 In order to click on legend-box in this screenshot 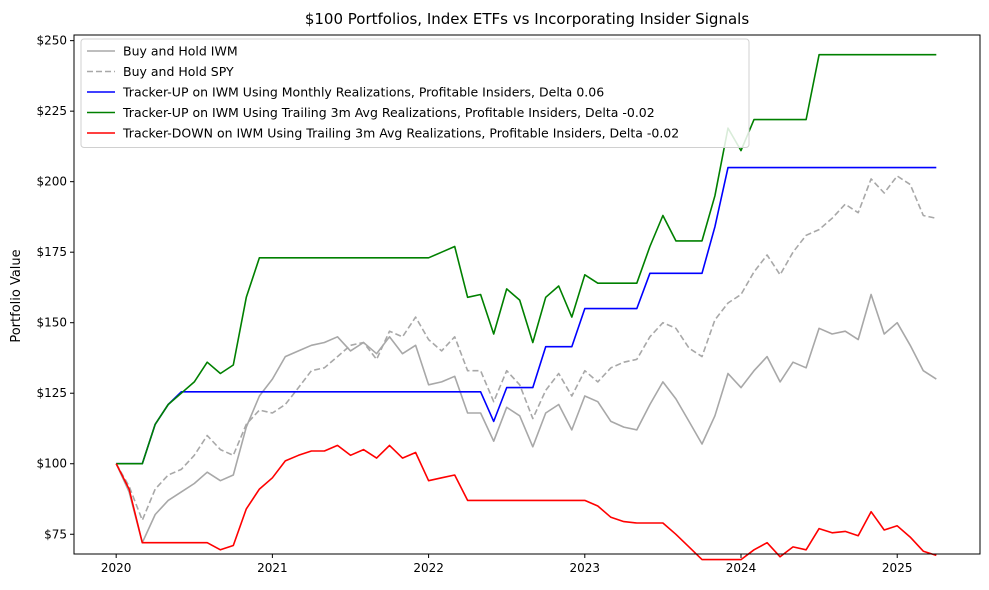, I will do `click(415, 93)`.